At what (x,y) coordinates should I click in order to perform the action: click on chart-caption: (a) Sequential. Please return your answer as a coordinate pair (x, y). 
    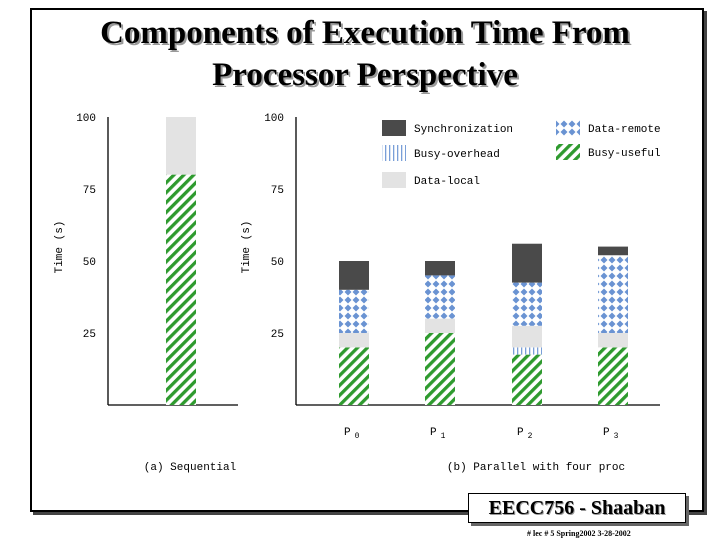
    Looking at the image, I should click on (190, 468).